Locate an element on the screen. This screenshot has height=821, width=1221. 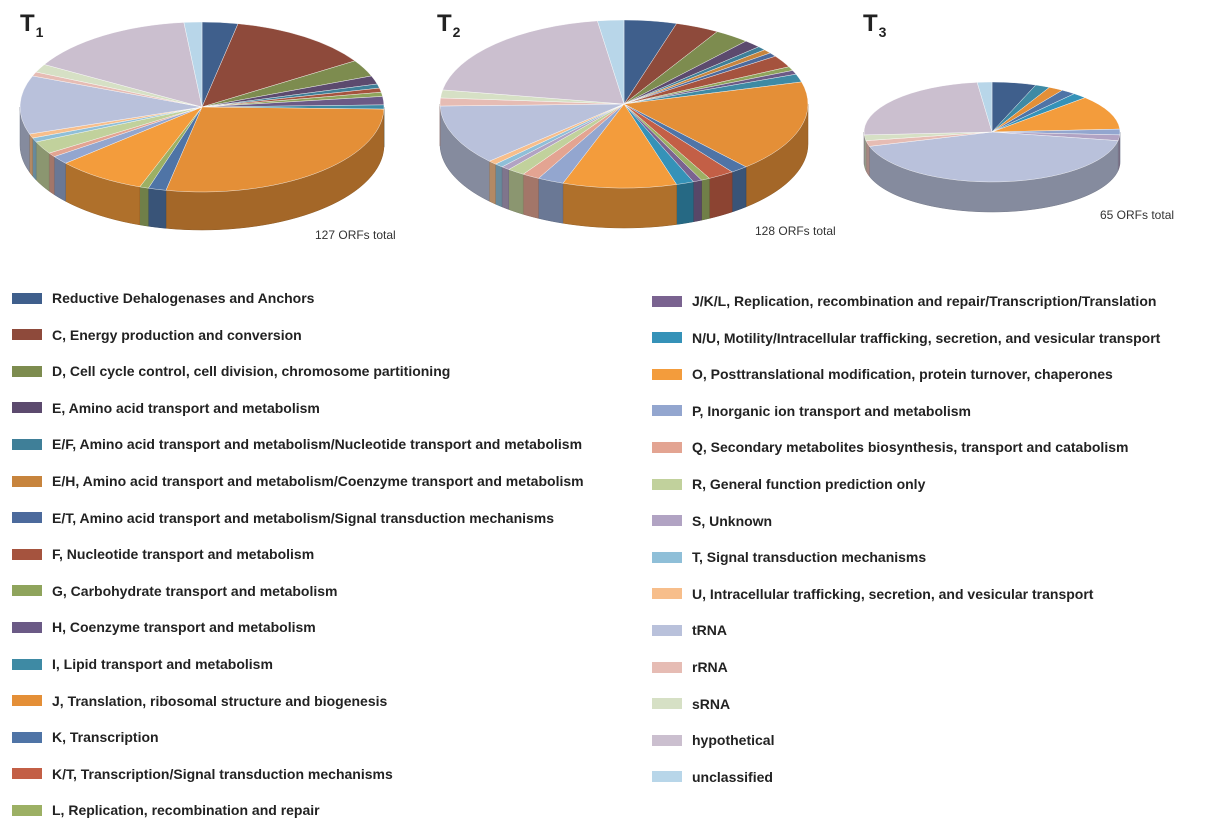
legend-item: R, General function prediction only is located at coordinates (788, 484).